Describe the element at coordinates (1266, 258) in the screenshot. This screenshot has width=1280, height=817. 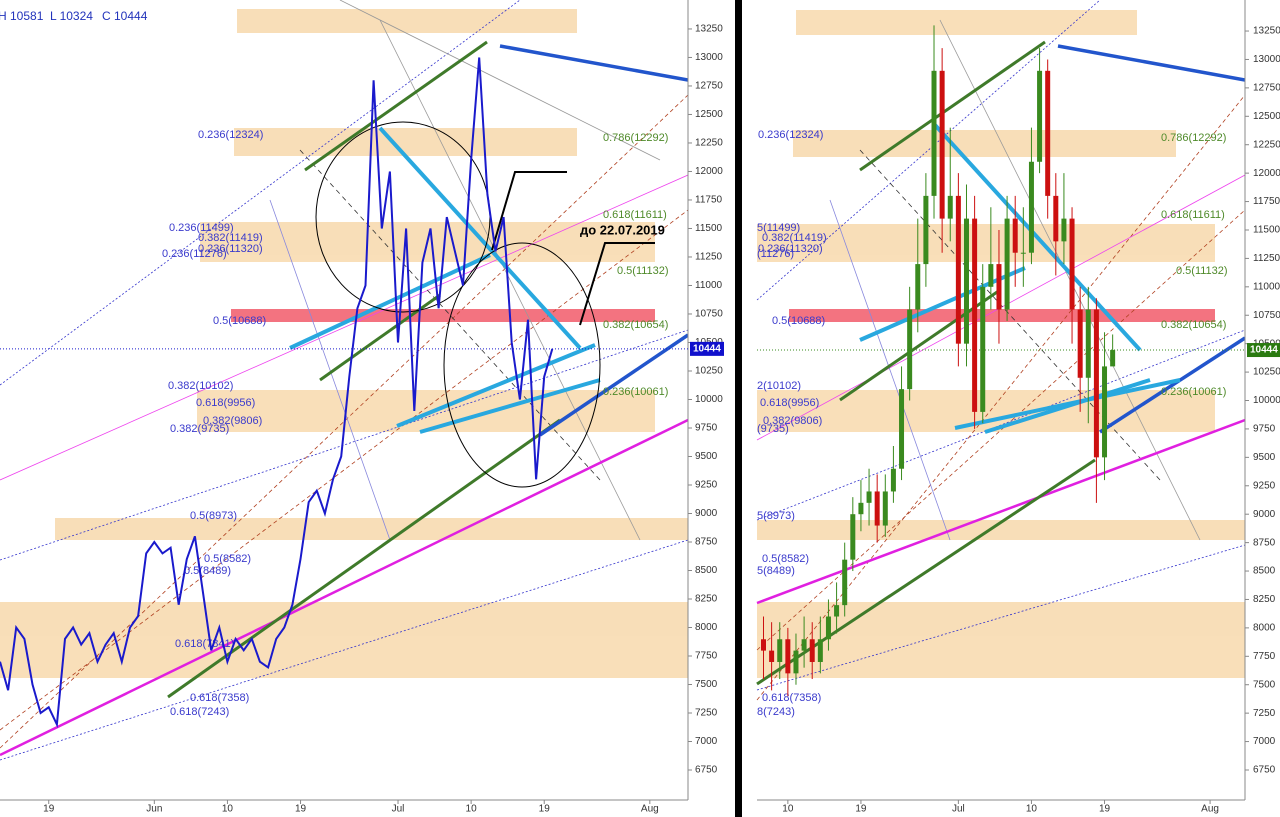
I see `y-tick-label: 11250` at that location.